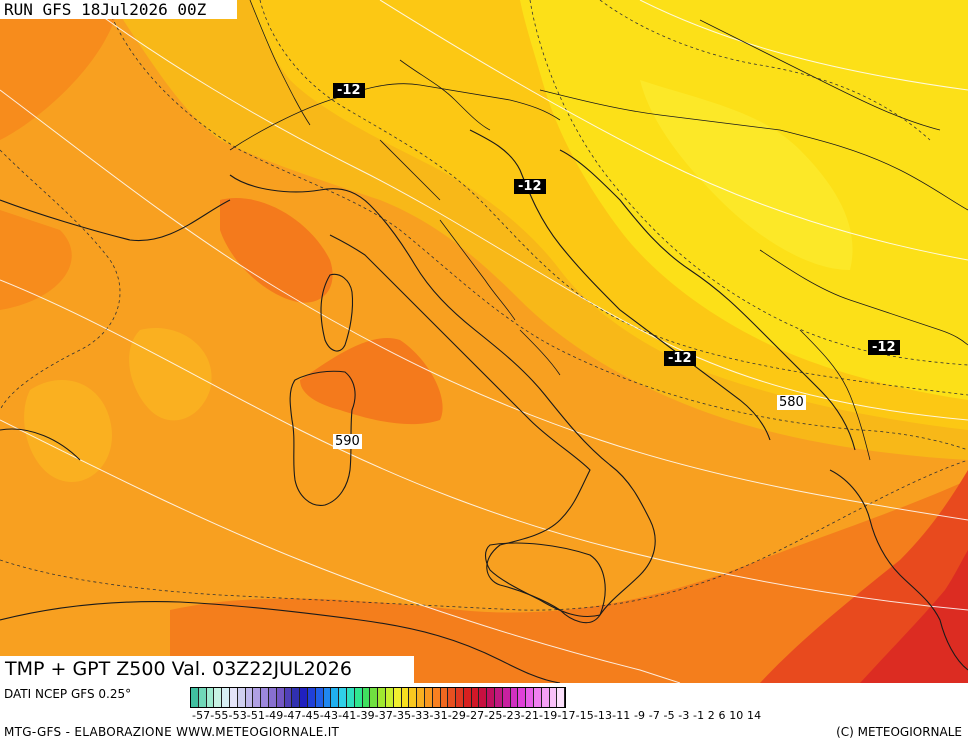 The height and width of the screenshot is (745, 968). What do you see at coordinates (791, 402) in the screenshot?
I see `geopotential-label-580: 580` at bounding box center [791, 402].